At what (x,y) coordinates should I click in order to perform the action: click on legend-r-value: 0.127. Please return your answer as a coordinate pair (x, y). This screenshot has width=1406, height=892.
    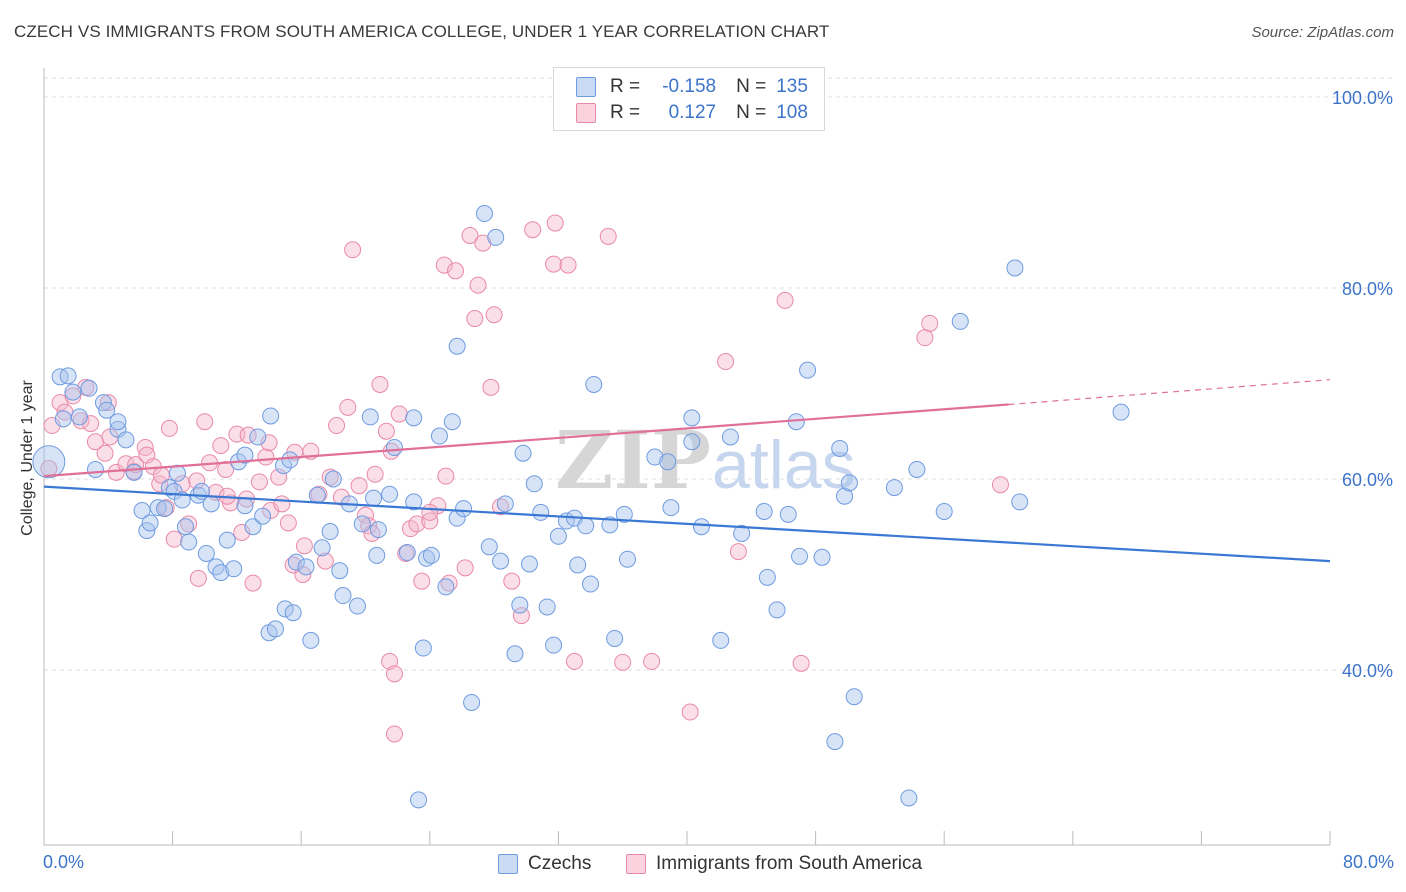
    Looking at the image, I should click on (692, 112).